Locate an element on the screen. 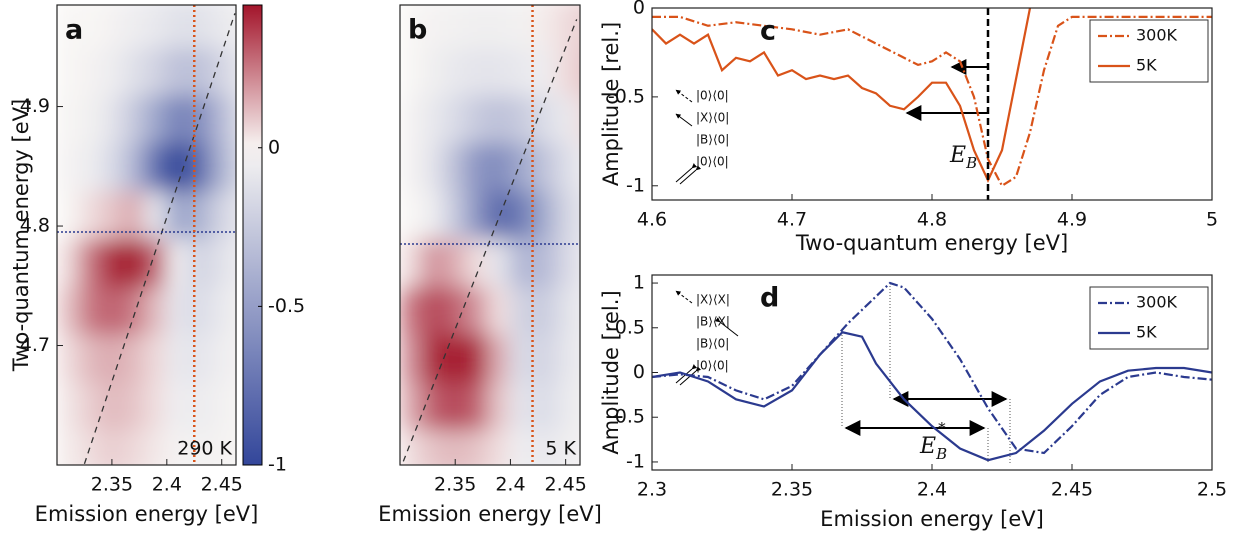 This screenshot has height=542, width=1242. legend-label: 300K is located at coordinates (1157, 35).